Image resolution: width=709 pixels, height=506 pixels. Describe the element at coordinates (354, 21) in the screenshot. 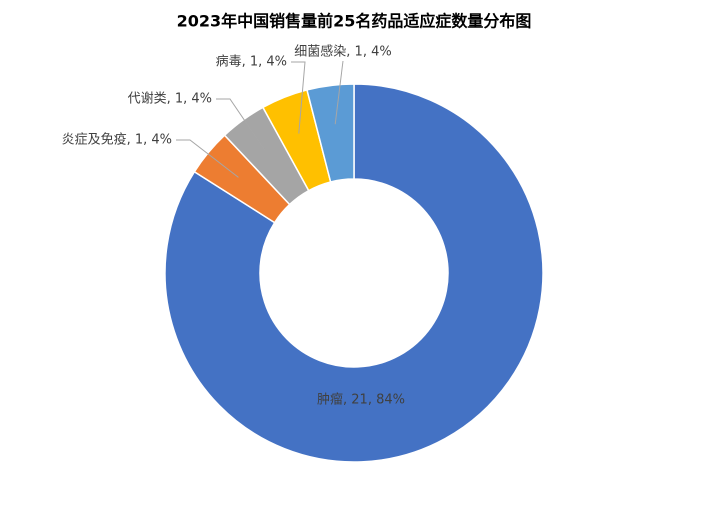

I see `chart-title: 2023年中国销售量前25名药品适应症数量分布图` at that location.